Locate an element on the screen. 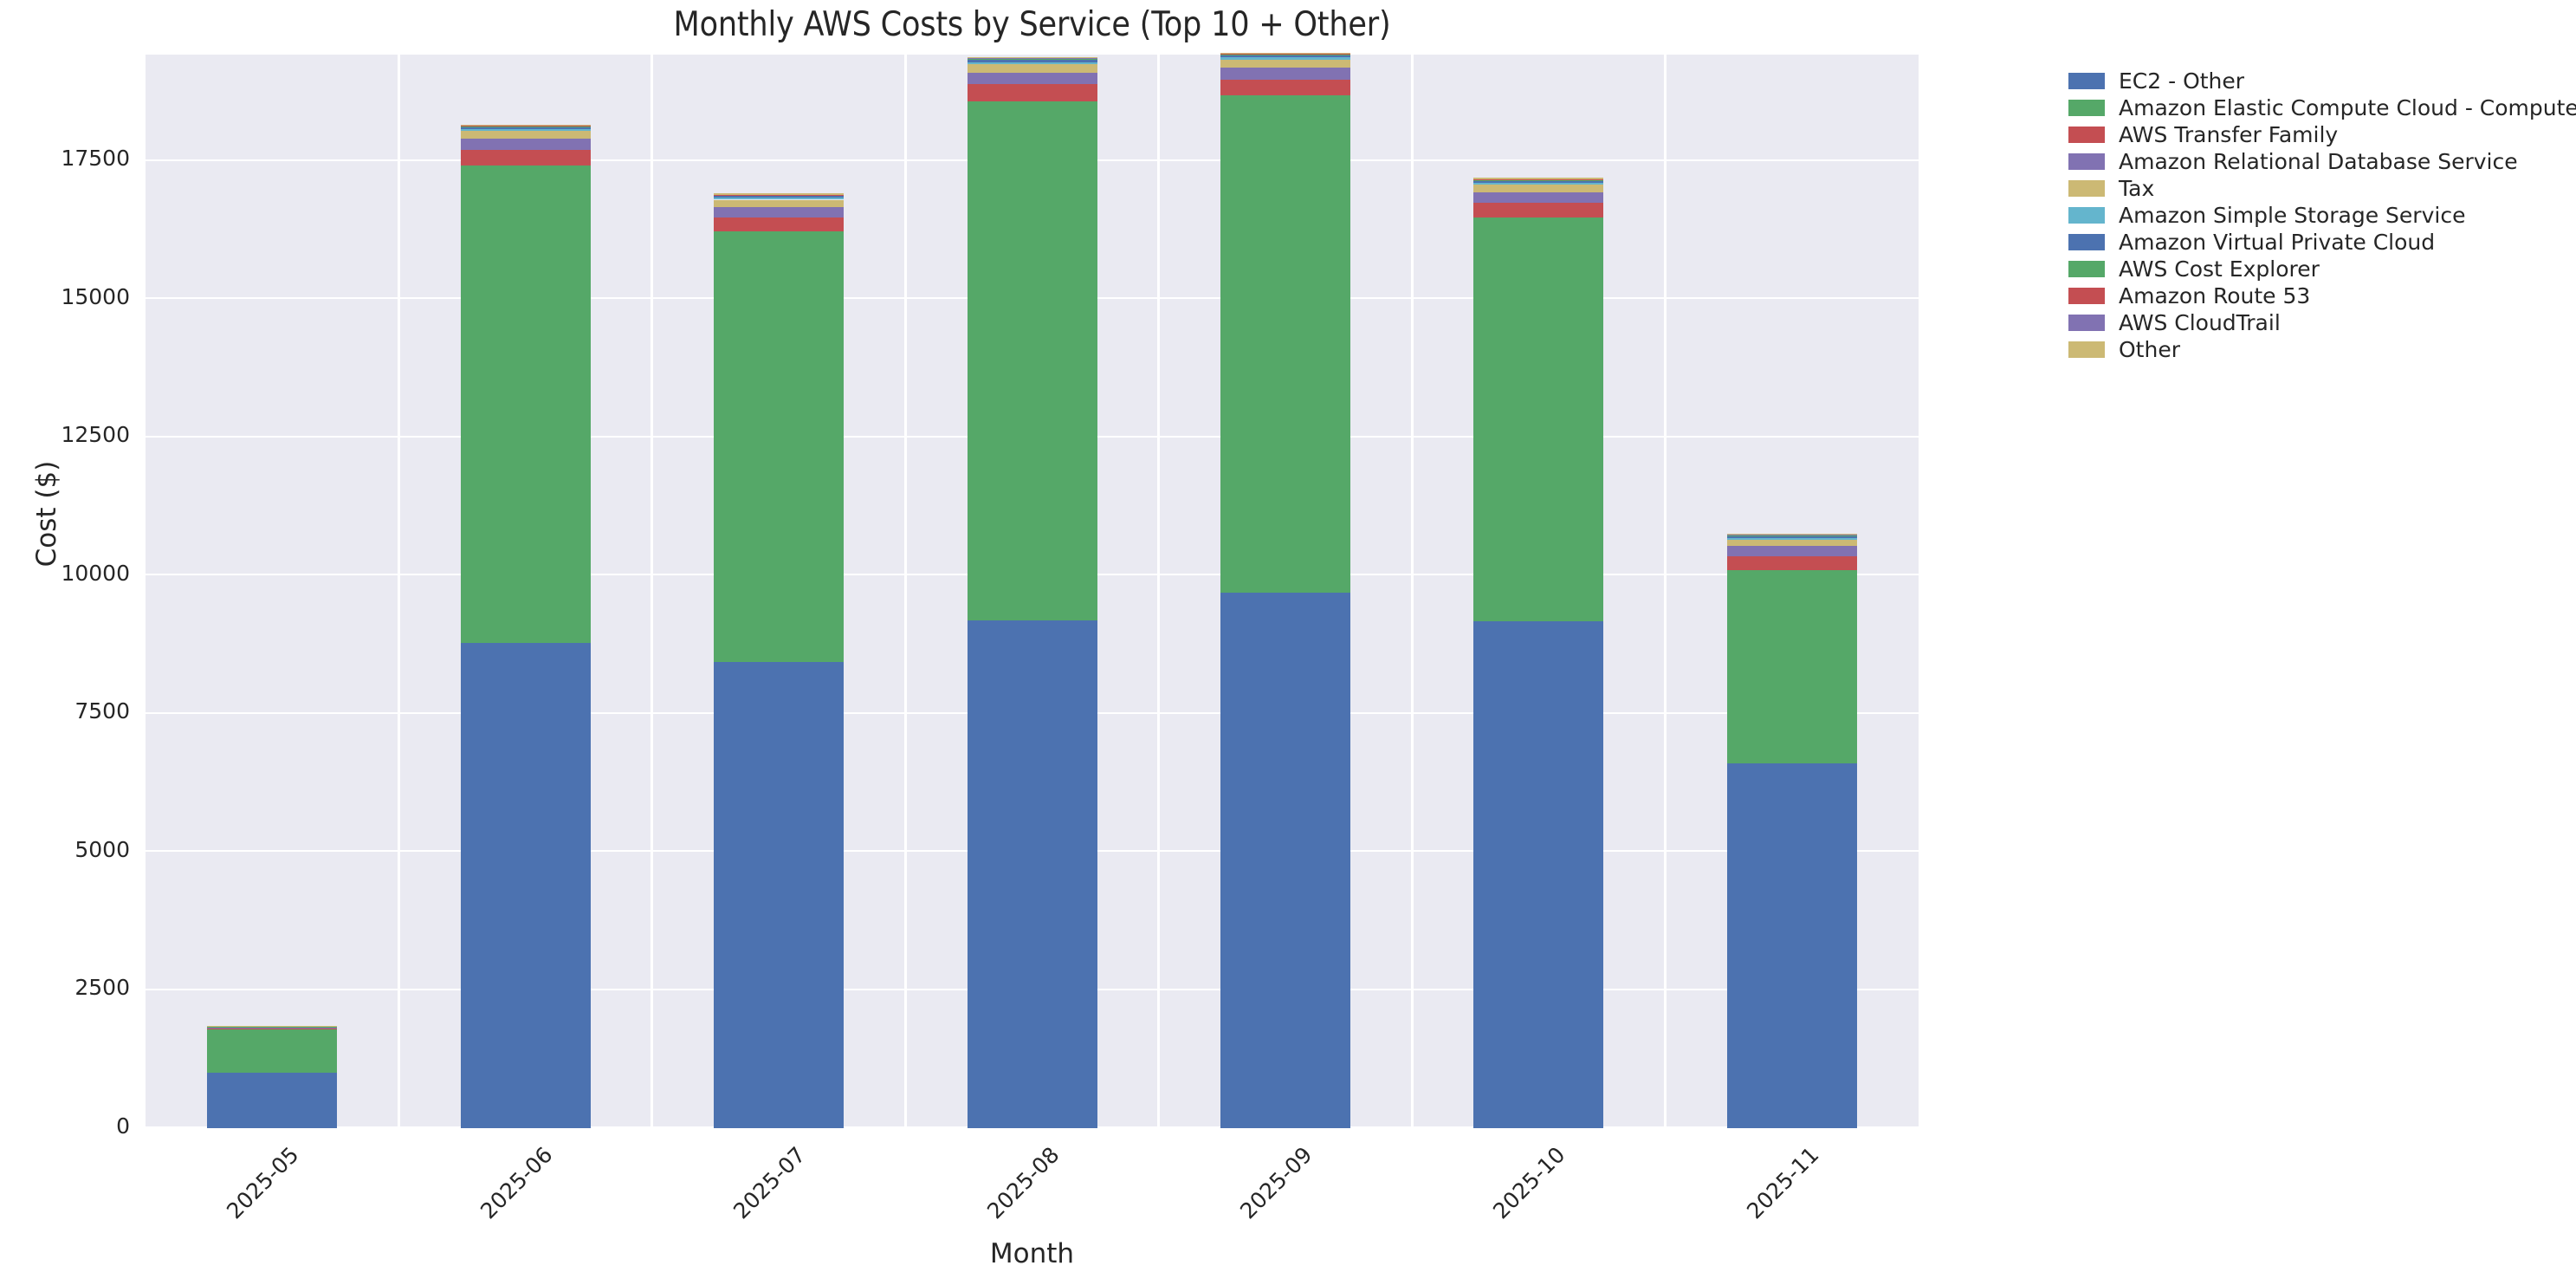  legend-label: AWS Cost Explorer is located at coordinates (2219, 269).